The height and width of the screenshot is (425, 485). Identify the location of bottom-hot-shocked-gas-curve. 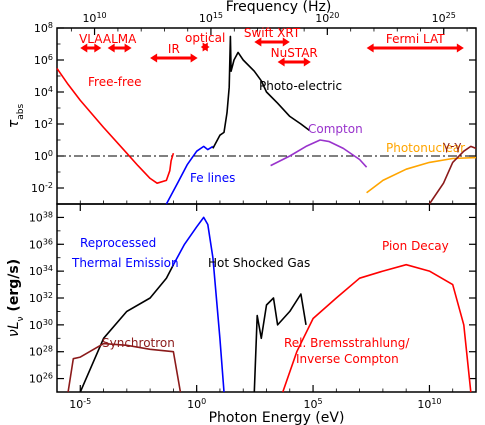
(127, 328).